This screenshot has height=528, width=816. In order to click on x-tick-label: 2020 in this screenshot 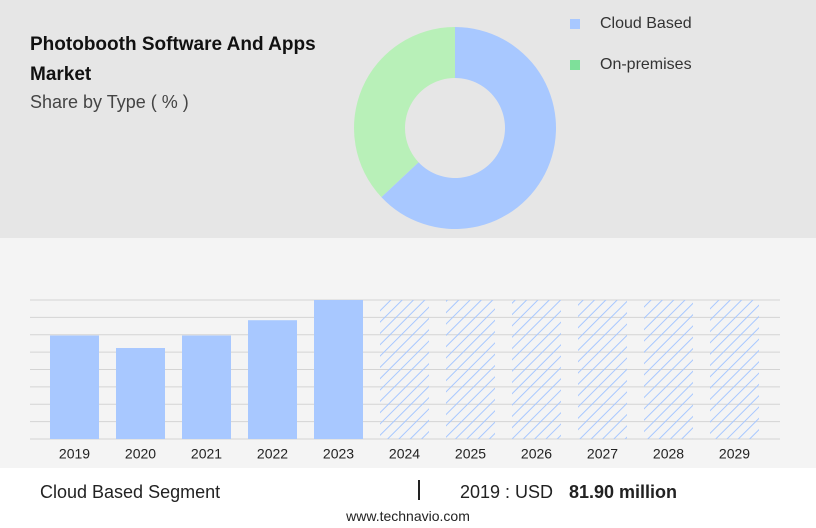, I will do `click(140, 454)`.